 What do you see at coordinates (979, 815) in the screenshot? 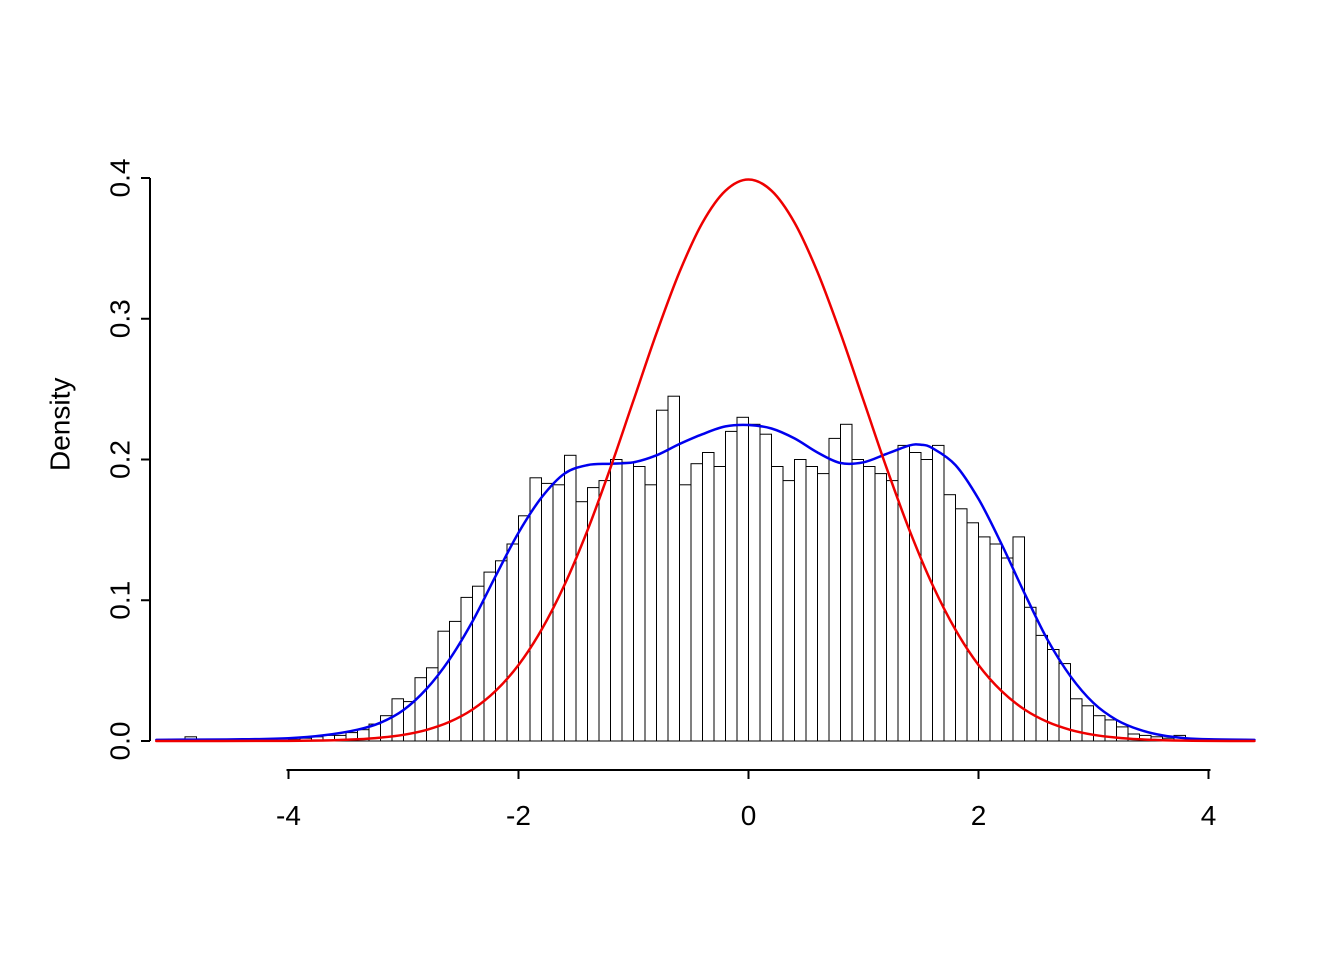
I see `x-tick-label: 2` at bounding box center [979, 815].